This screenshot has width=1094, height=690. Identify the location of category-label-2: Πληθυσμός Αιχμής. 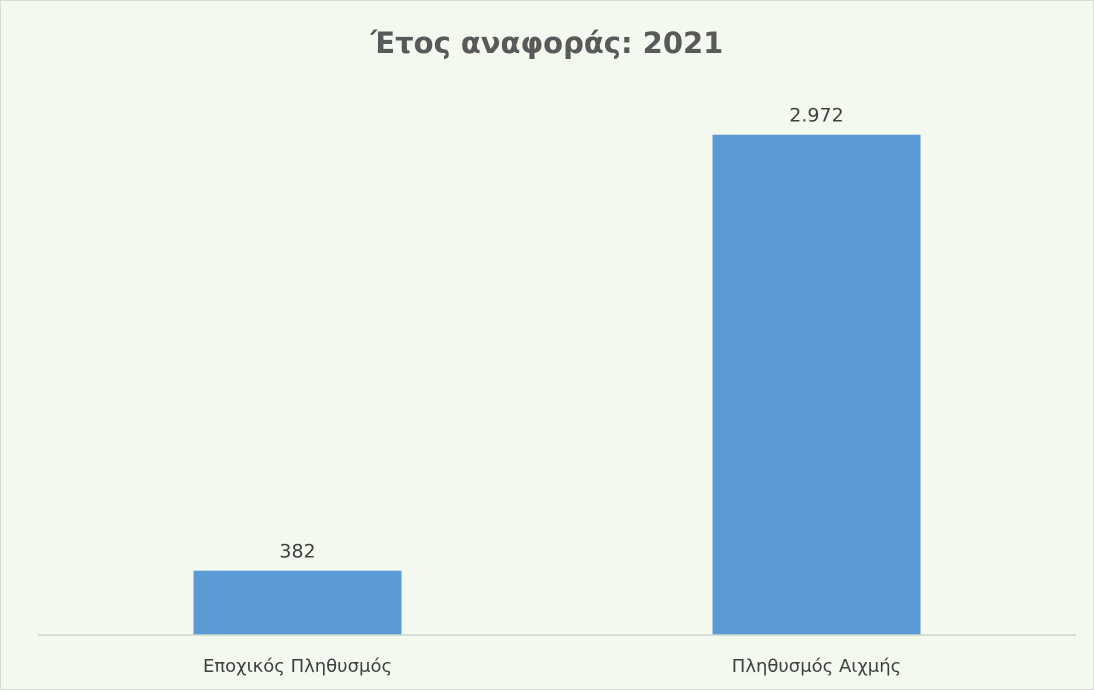
(816, 666).